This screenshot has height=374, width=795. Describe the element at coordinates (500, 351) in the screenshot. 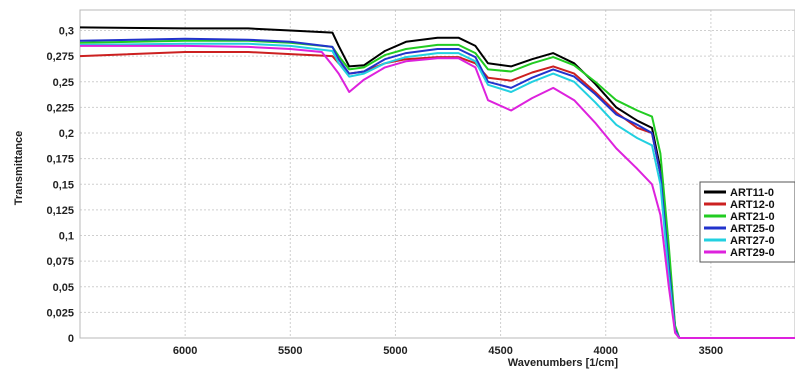

I see `x-tick-label: 4500` at that location.